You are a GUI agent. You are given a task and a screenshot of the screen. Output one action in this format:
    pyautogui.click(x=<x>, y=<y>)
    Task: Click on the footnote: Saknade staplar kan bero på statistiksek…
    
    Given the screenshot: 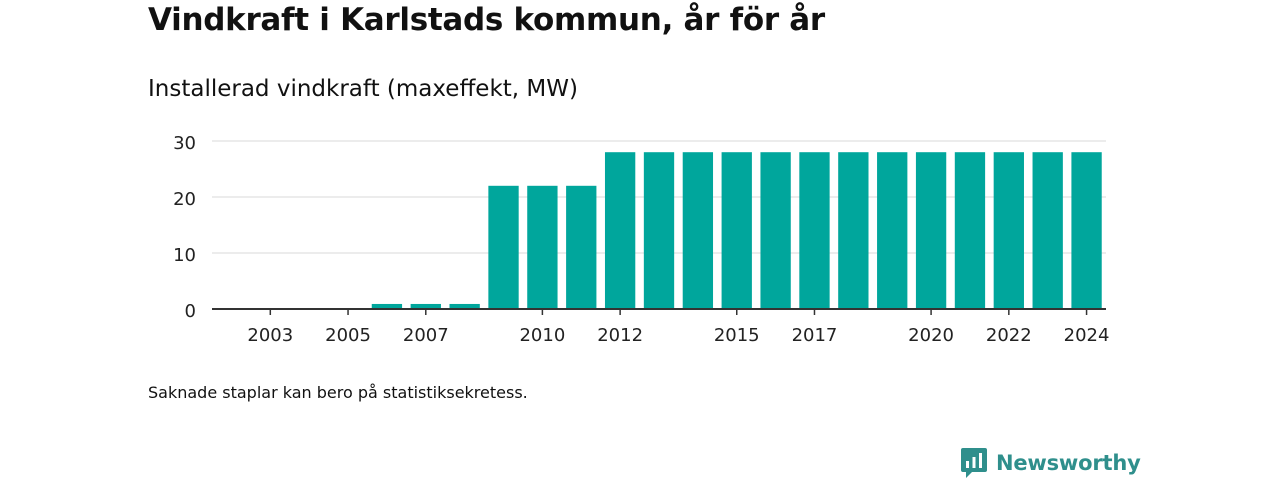 What is the action you would take?
    pyautogui.click(x=338, y=392)
    